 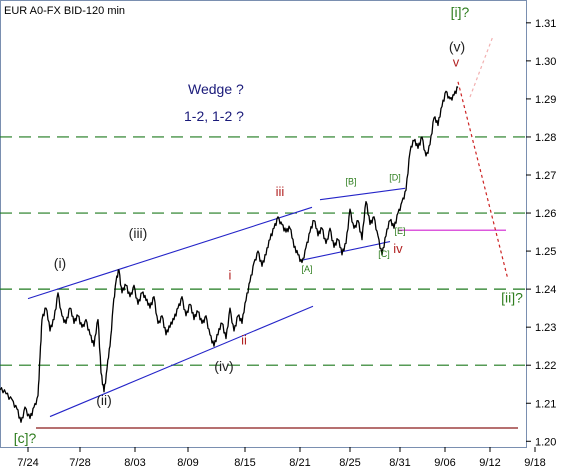 What do you see at coordinates (349, 463) in the screenshot?
I see `x-tick-label: 8/25` at bounding box center [349, 463].